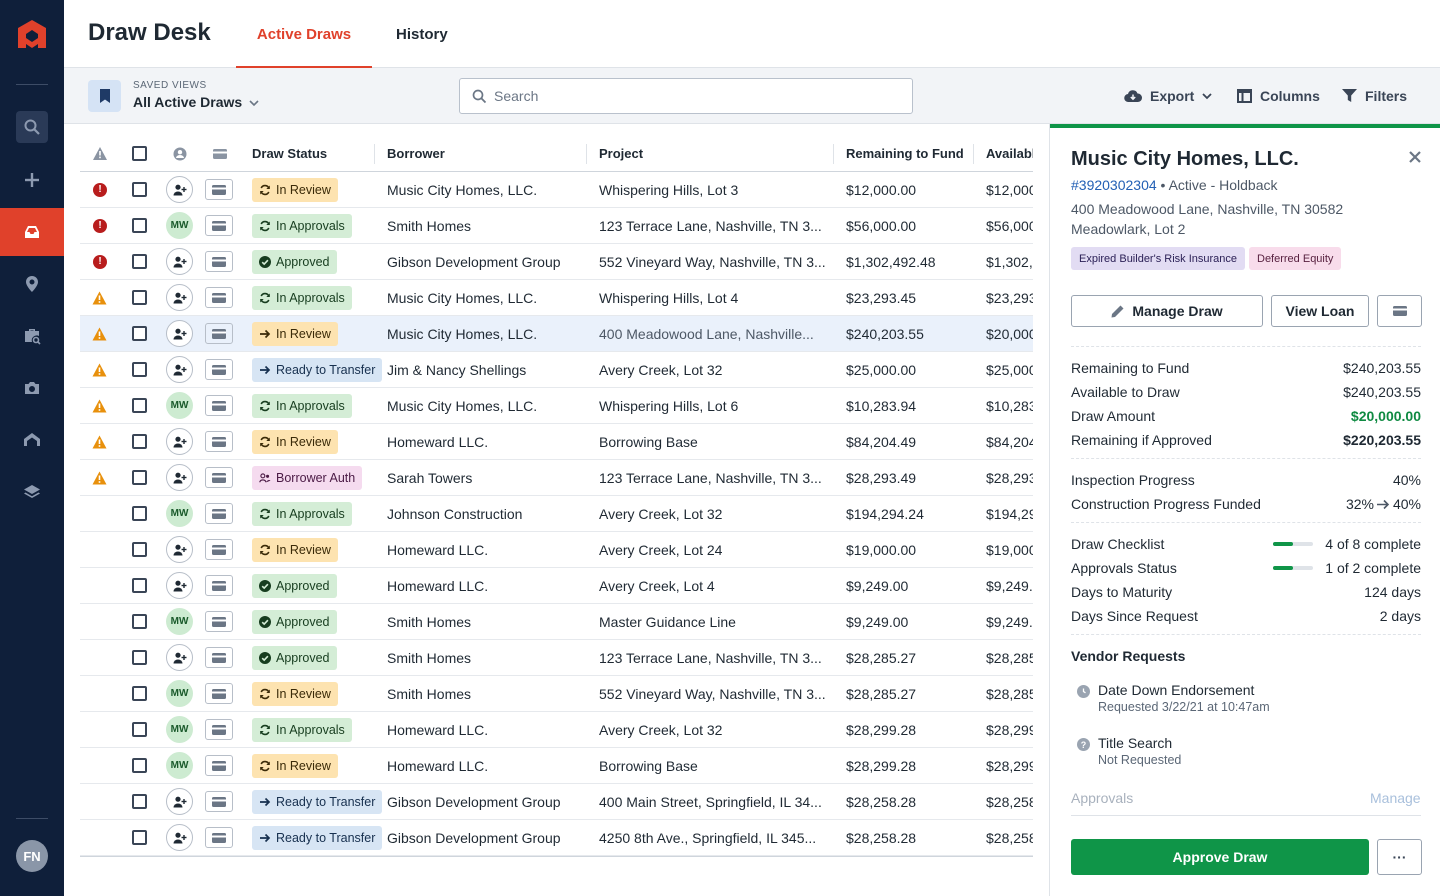  I want to click on manage-draw-button: Manage Draw, so click(1167, 311).